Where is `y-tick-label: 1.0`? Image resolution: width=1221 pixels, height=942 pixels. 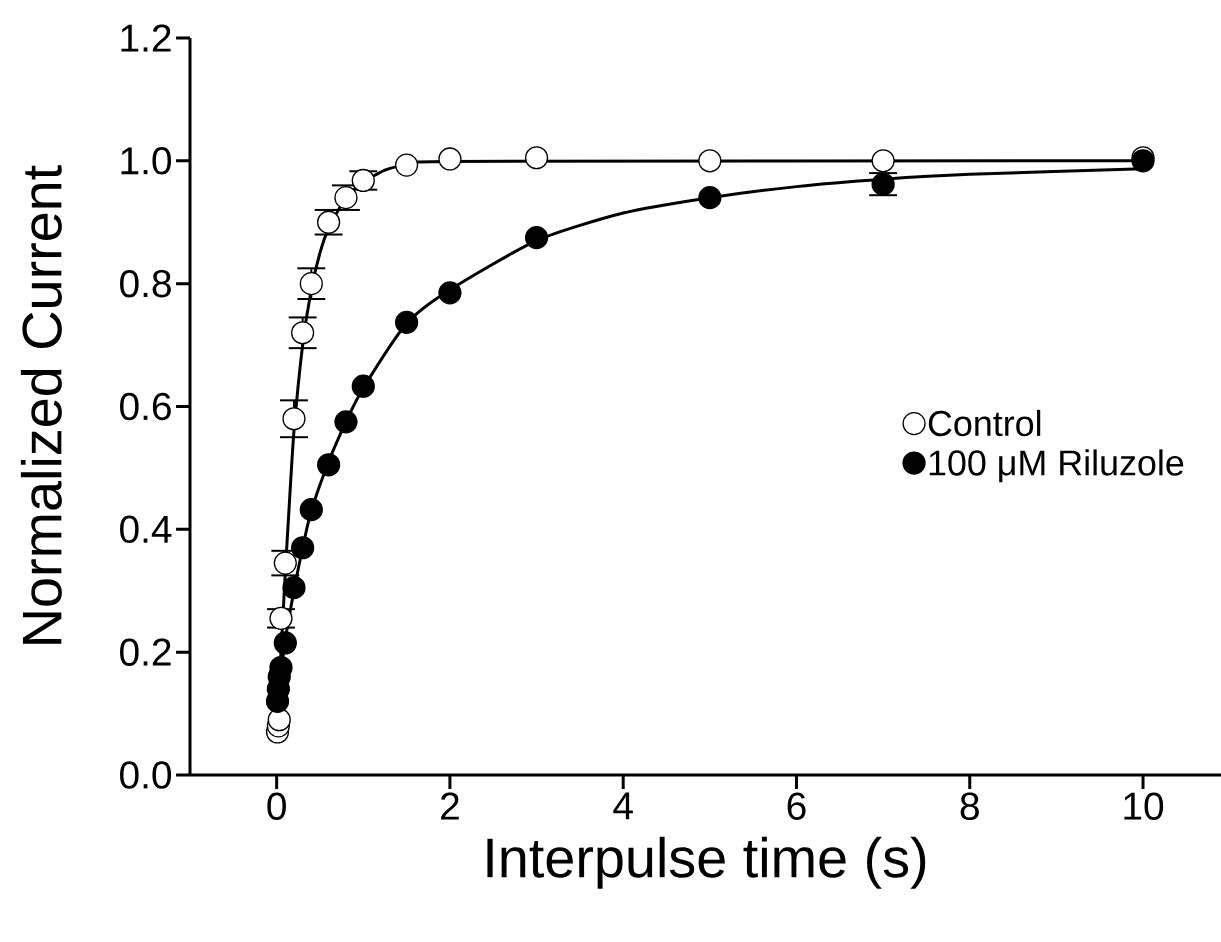 y-tick-label: 1.0 is located at coordinates (146, 161).